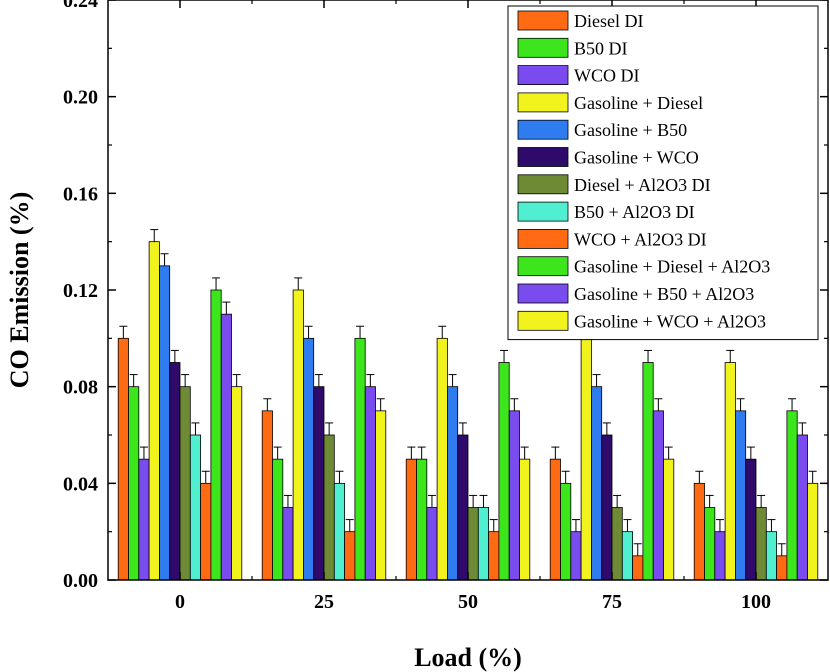 The width and height of the screenshot is (830, 672). What do you see at coordinates (670, 321) in the screenshot?
I see `legend-label: Gasoline + WCO + Al2O3` at bounding box center [670, 321].